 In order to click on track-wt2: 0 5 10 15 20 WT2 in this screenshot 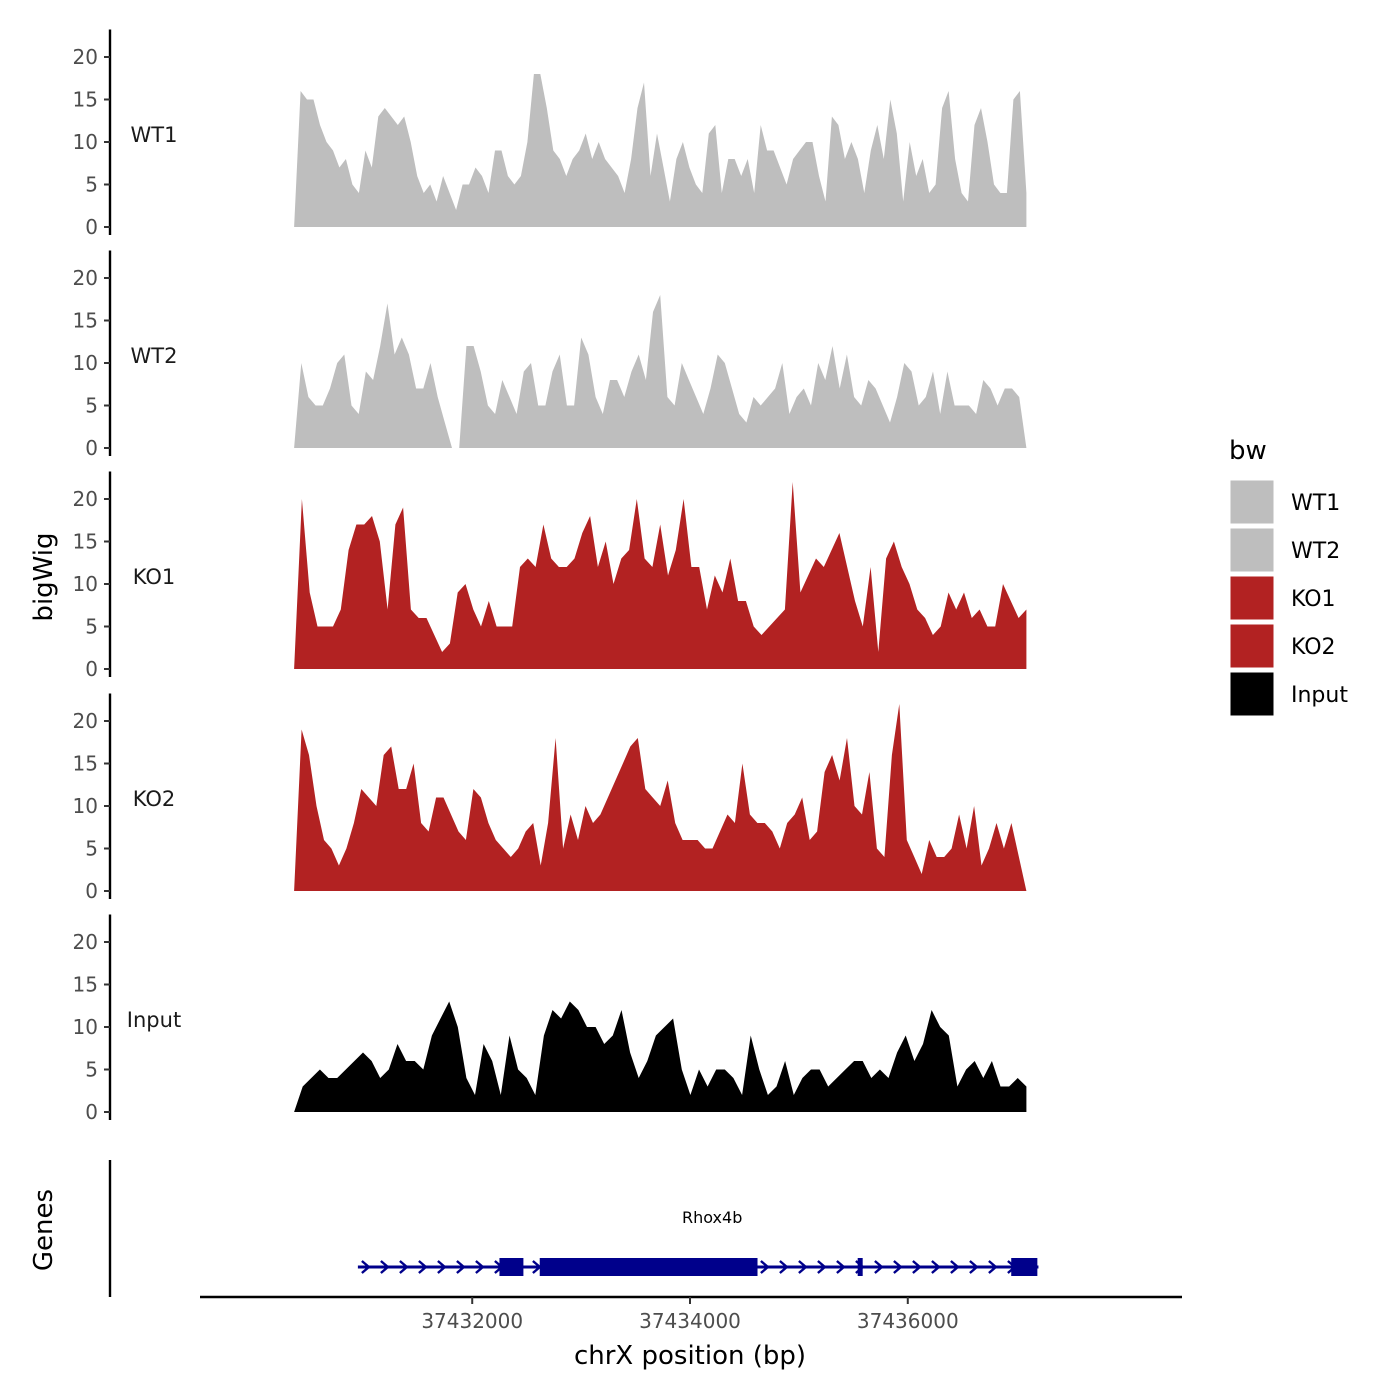, I will do `click(550, 355)`.